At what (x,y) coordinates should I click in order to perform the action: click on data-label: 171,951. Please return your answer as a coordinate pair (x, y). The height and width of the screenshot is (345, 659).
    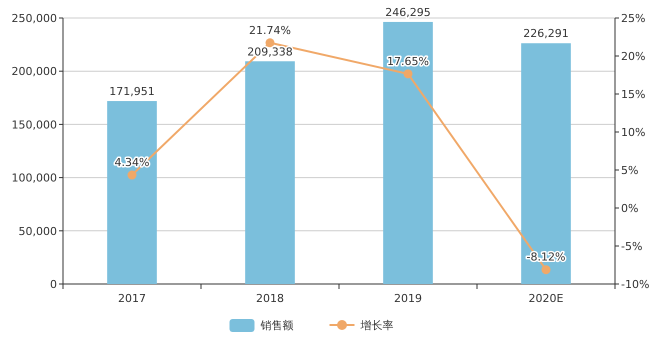
    Looking at the image, I should click on (132, 91).